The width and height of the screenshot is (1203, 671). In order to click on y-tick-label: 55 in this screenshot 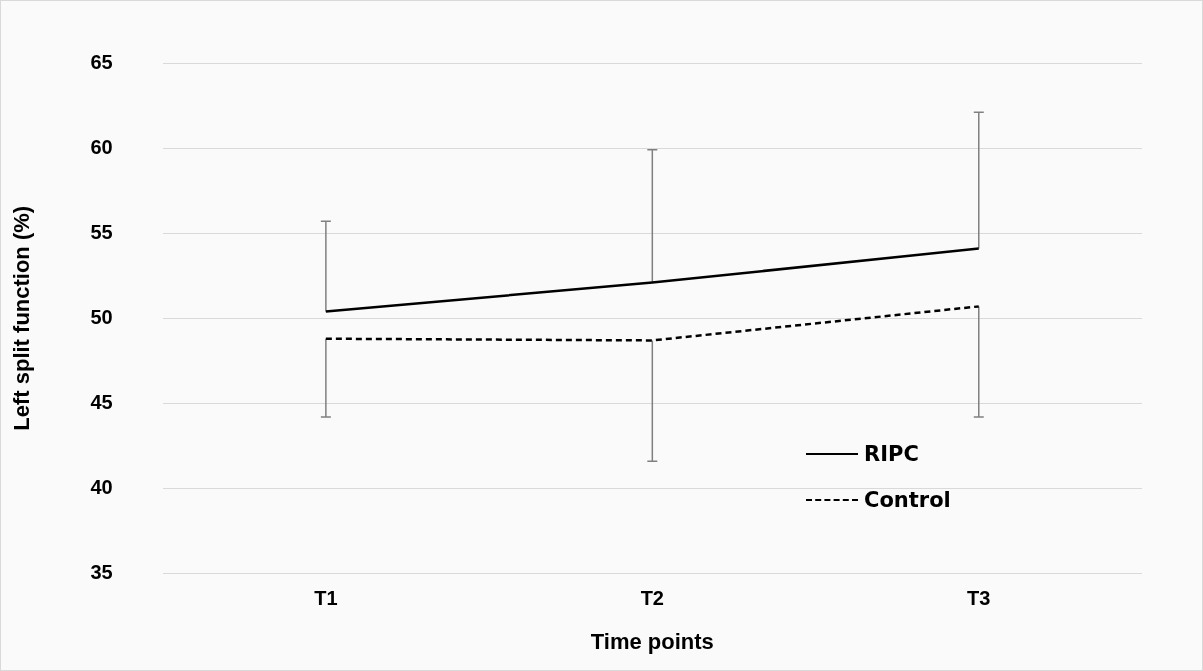, I will do `click(101, 231)`.